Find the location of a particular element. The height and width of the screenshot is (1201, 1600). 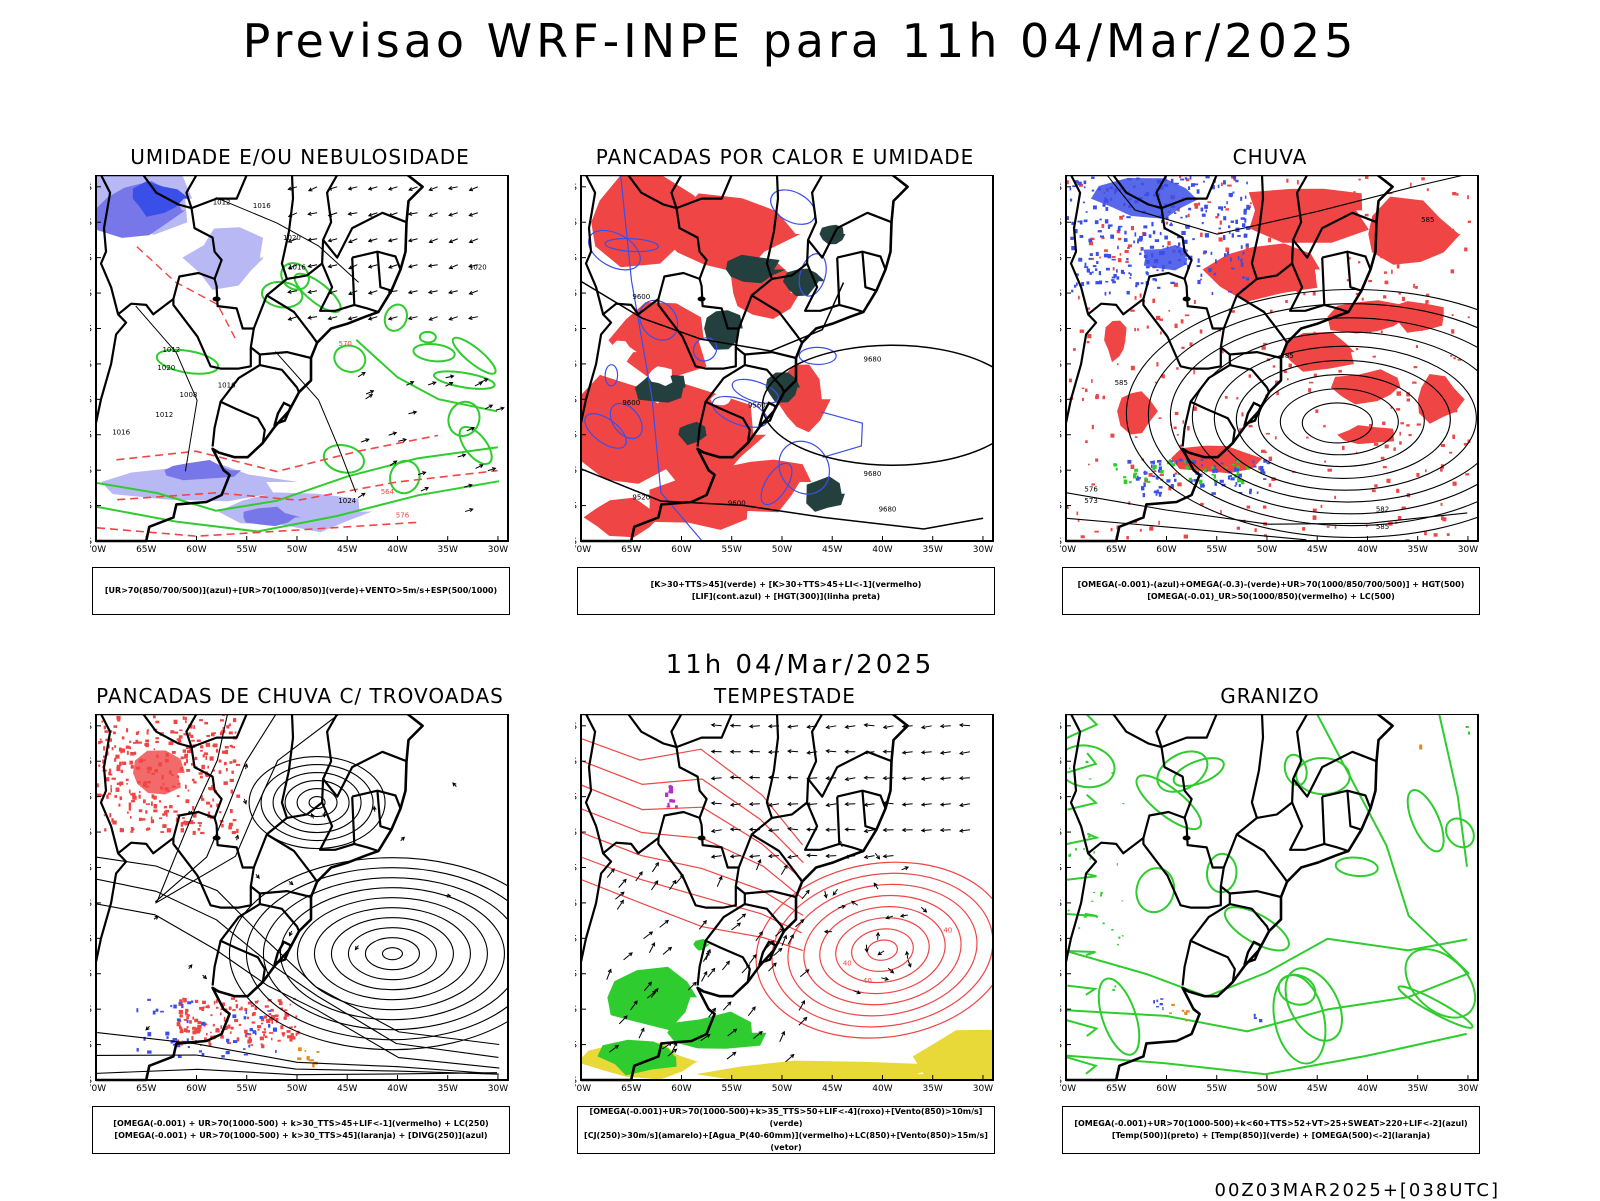

lon-label: 60W is located at coordinates (681, 550).